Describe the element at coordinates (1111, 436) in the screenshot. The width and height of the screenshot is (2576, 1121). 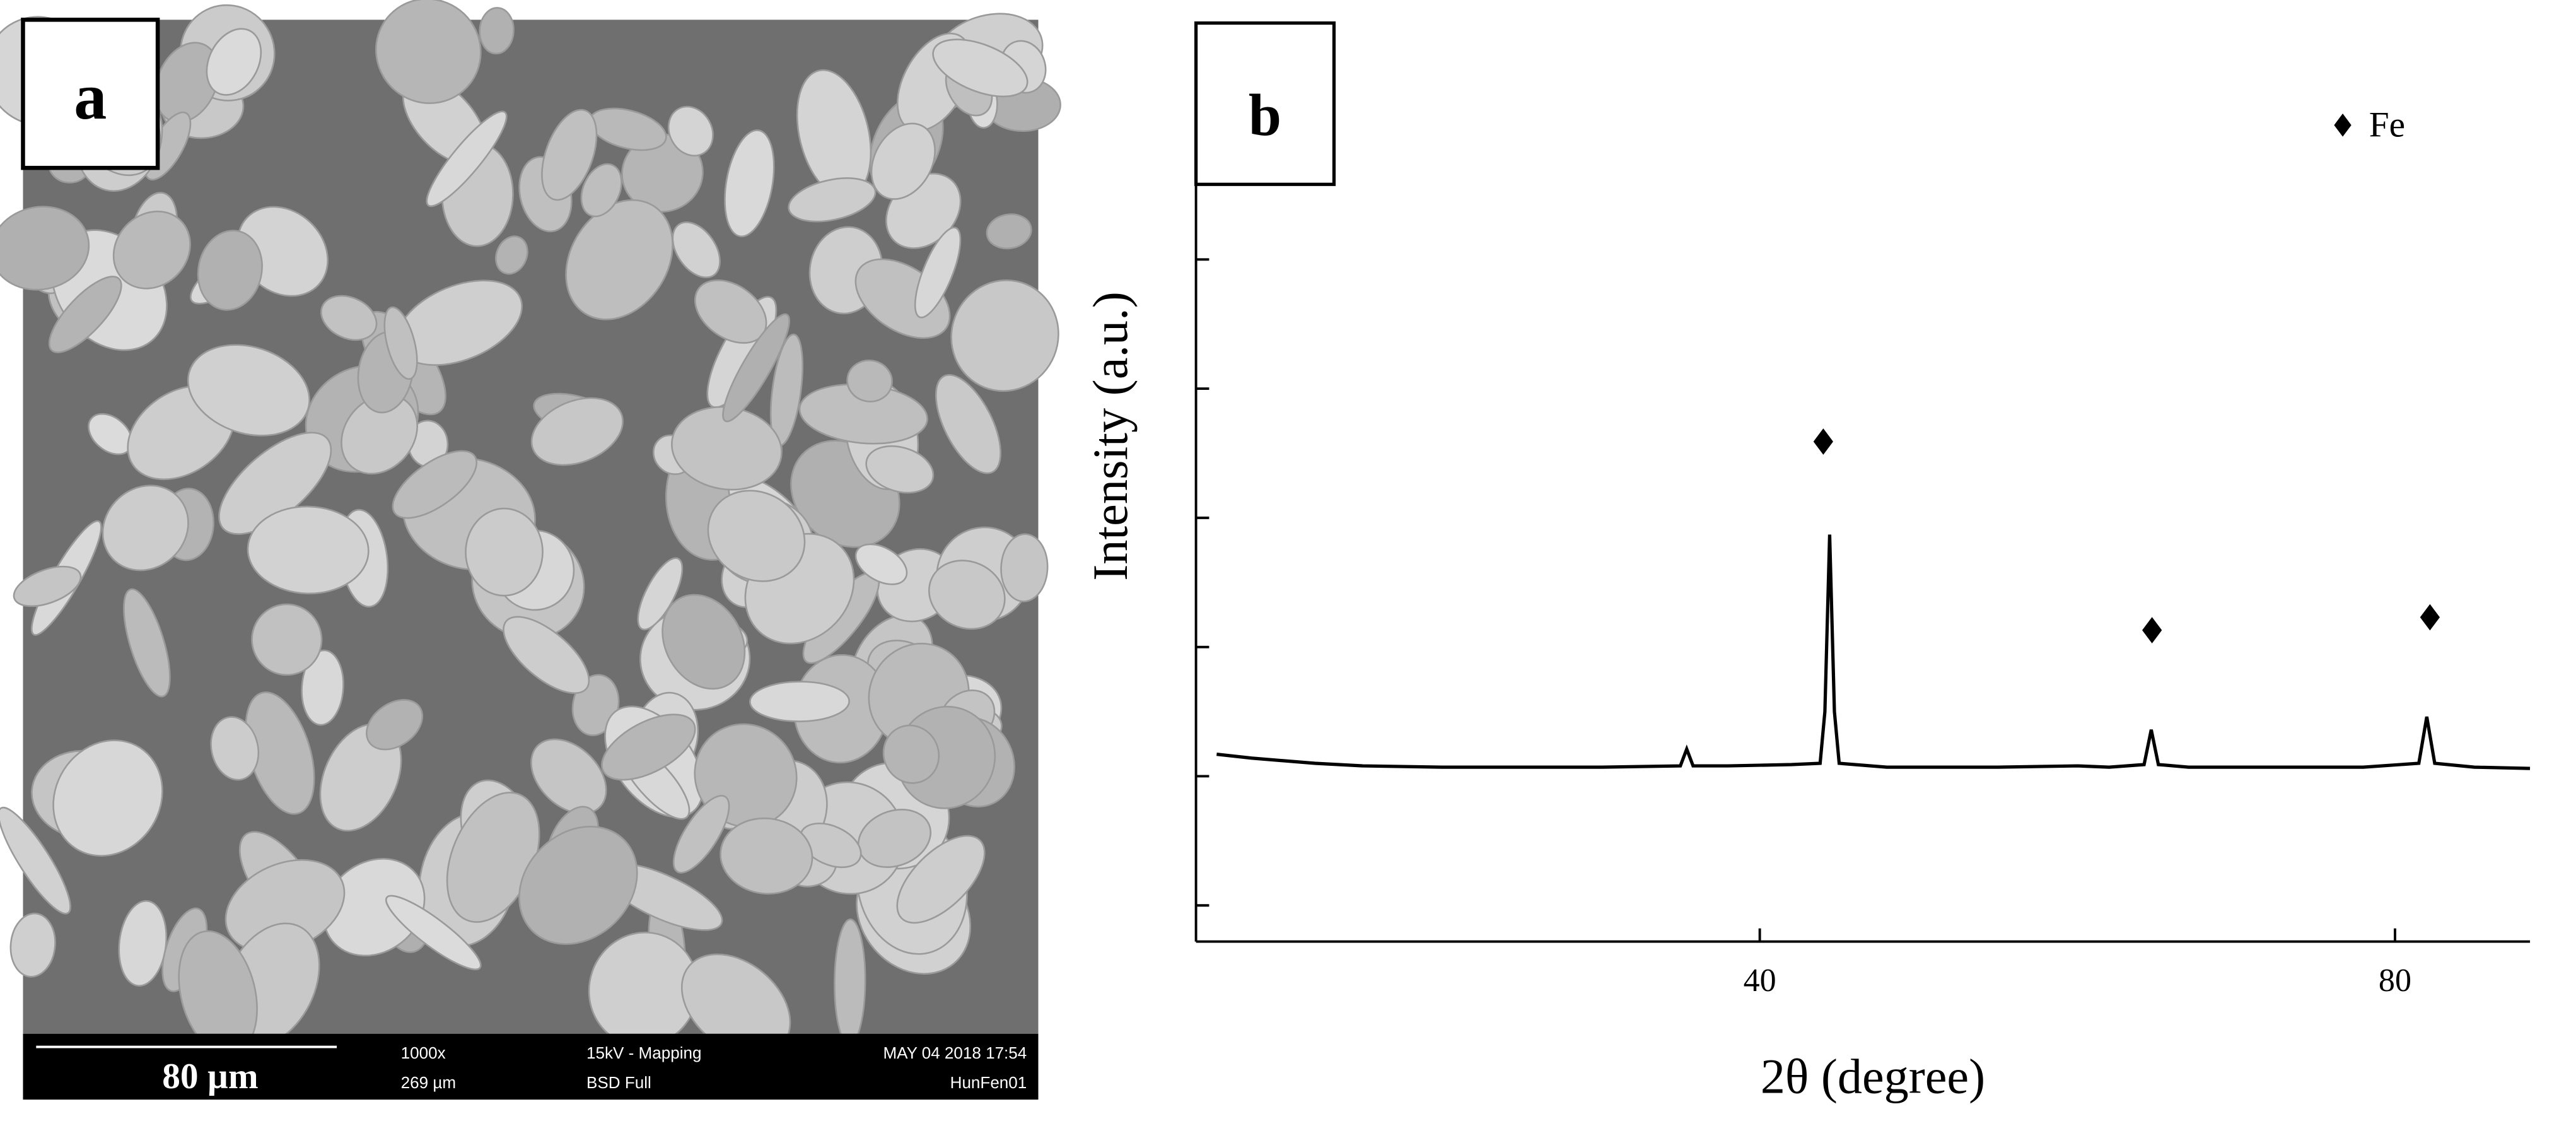
I see `y-axis-label: Intensity (a.u.)` at that location.